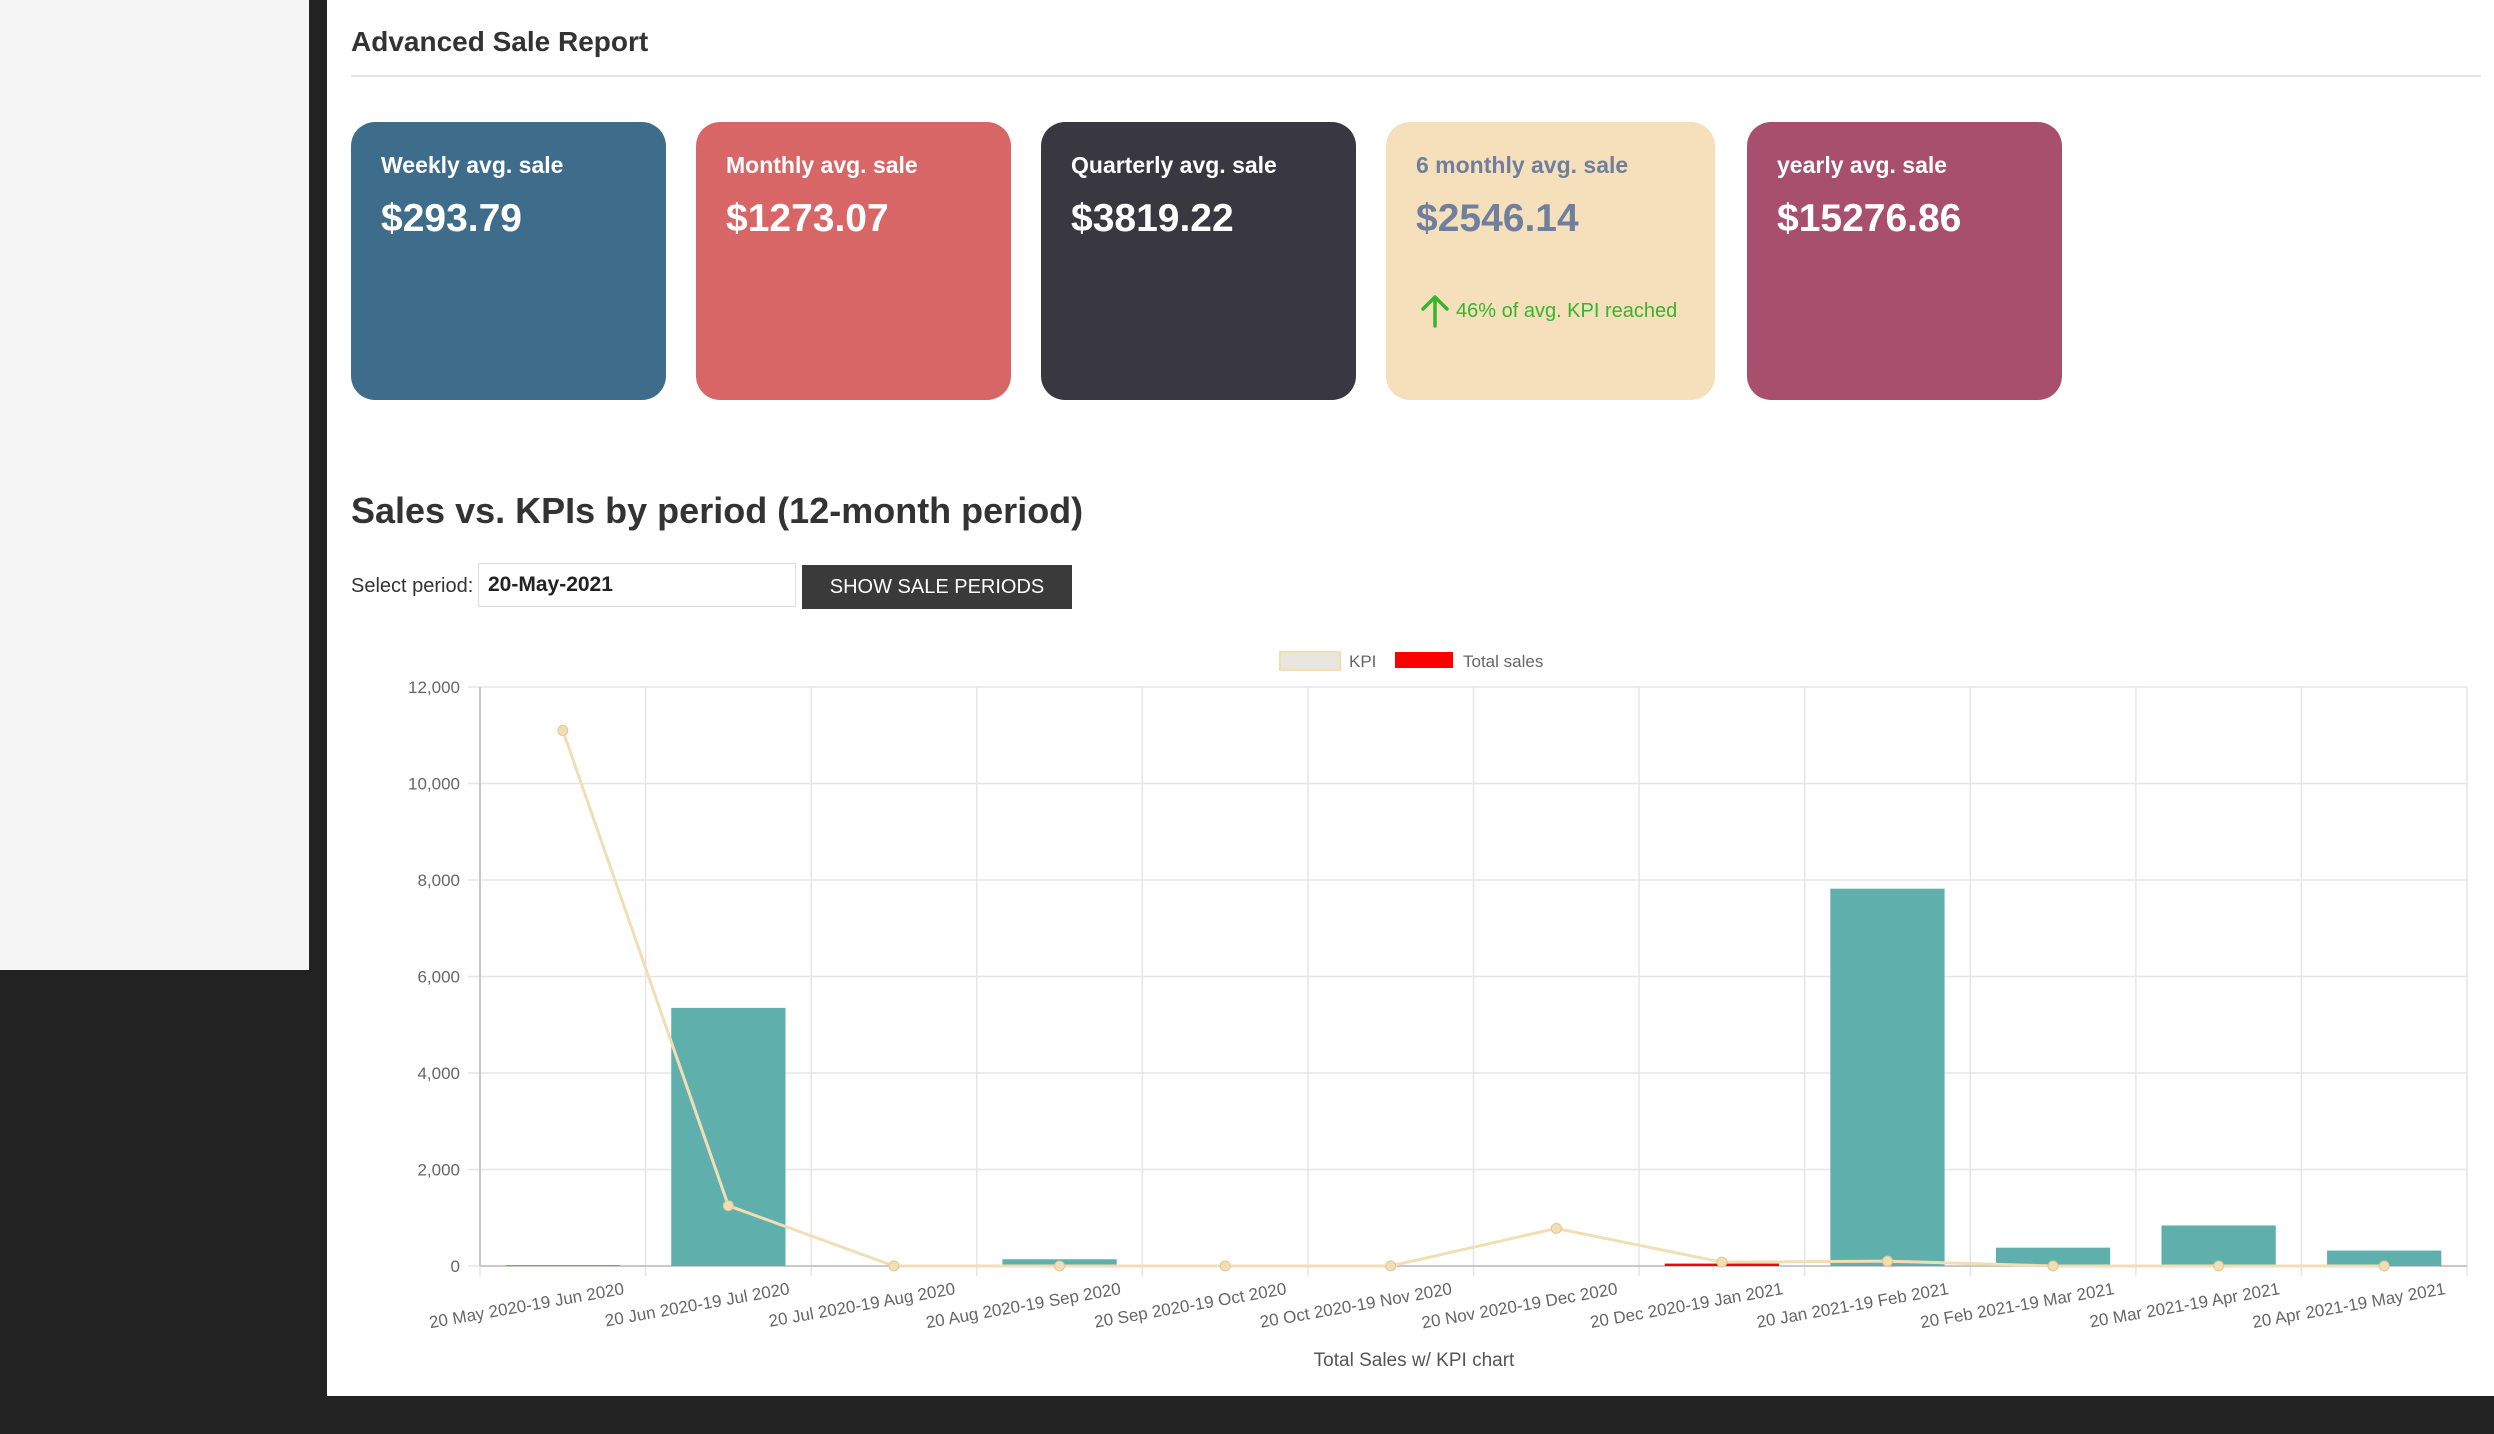  I want to click on y-tick-label: 4,000, so click(438, 1073).